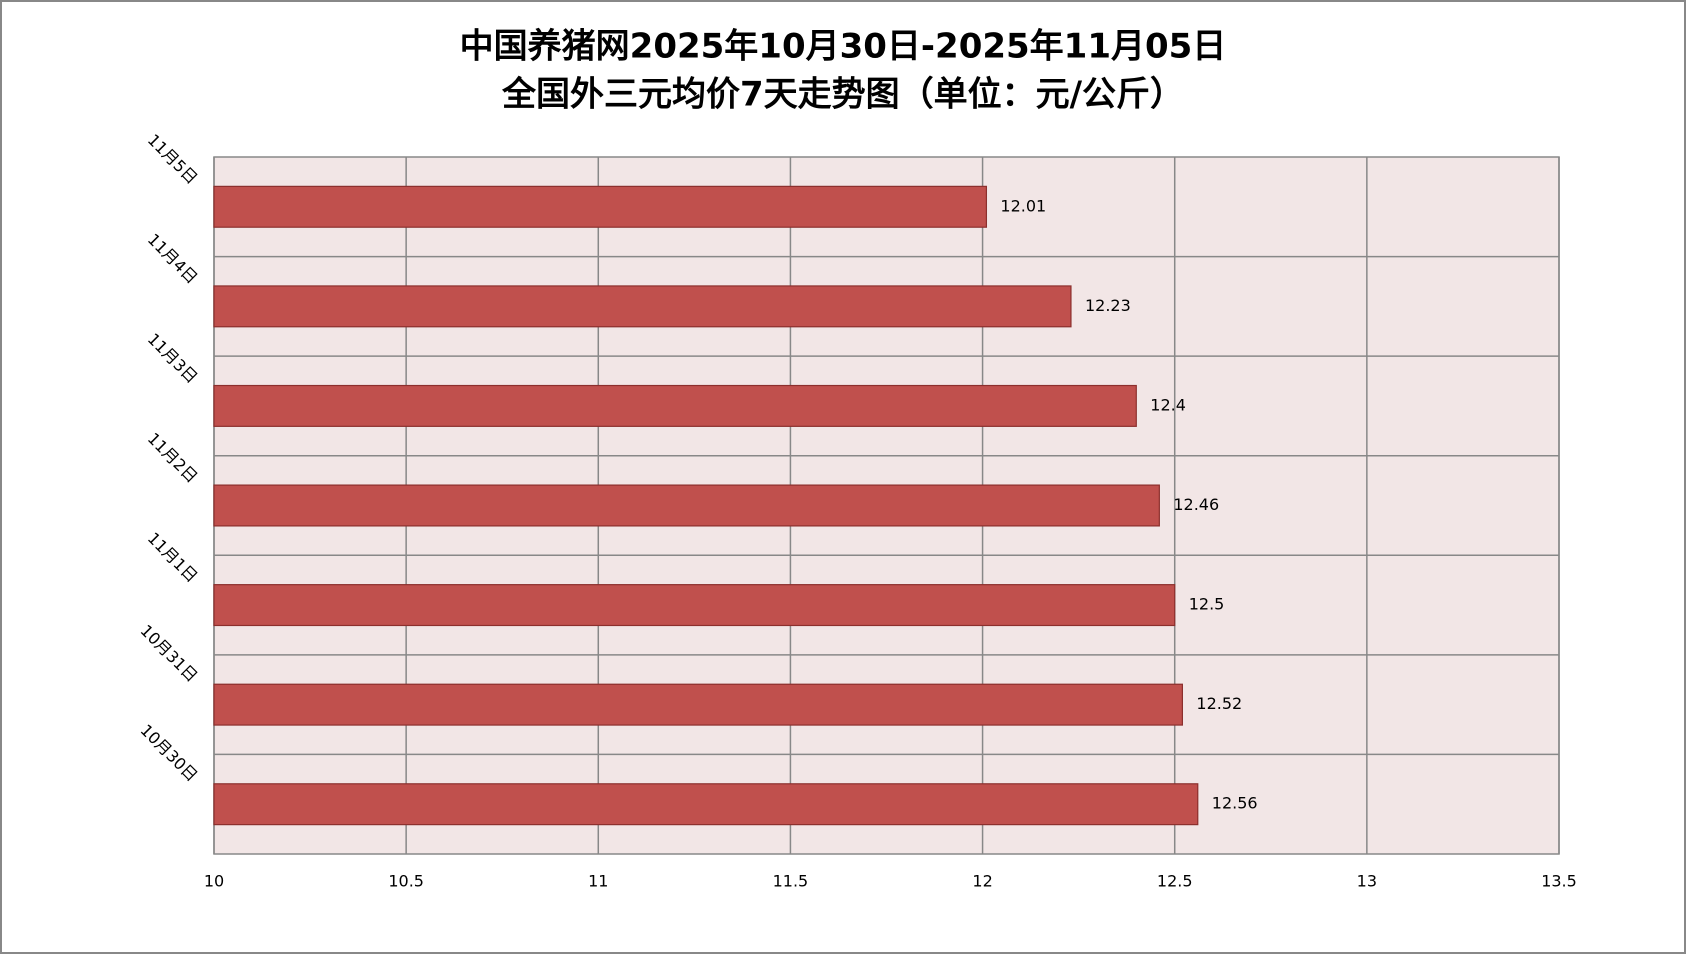 The image size is (1686, 954). I want to click on x-tick-label: 12.5, so click(1175, 881).